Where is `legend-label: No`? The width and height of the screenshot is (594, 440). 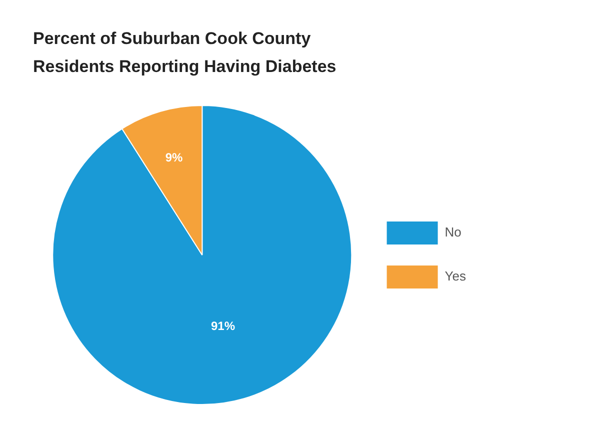
legend-label: No is located at coordinates (453, 232).